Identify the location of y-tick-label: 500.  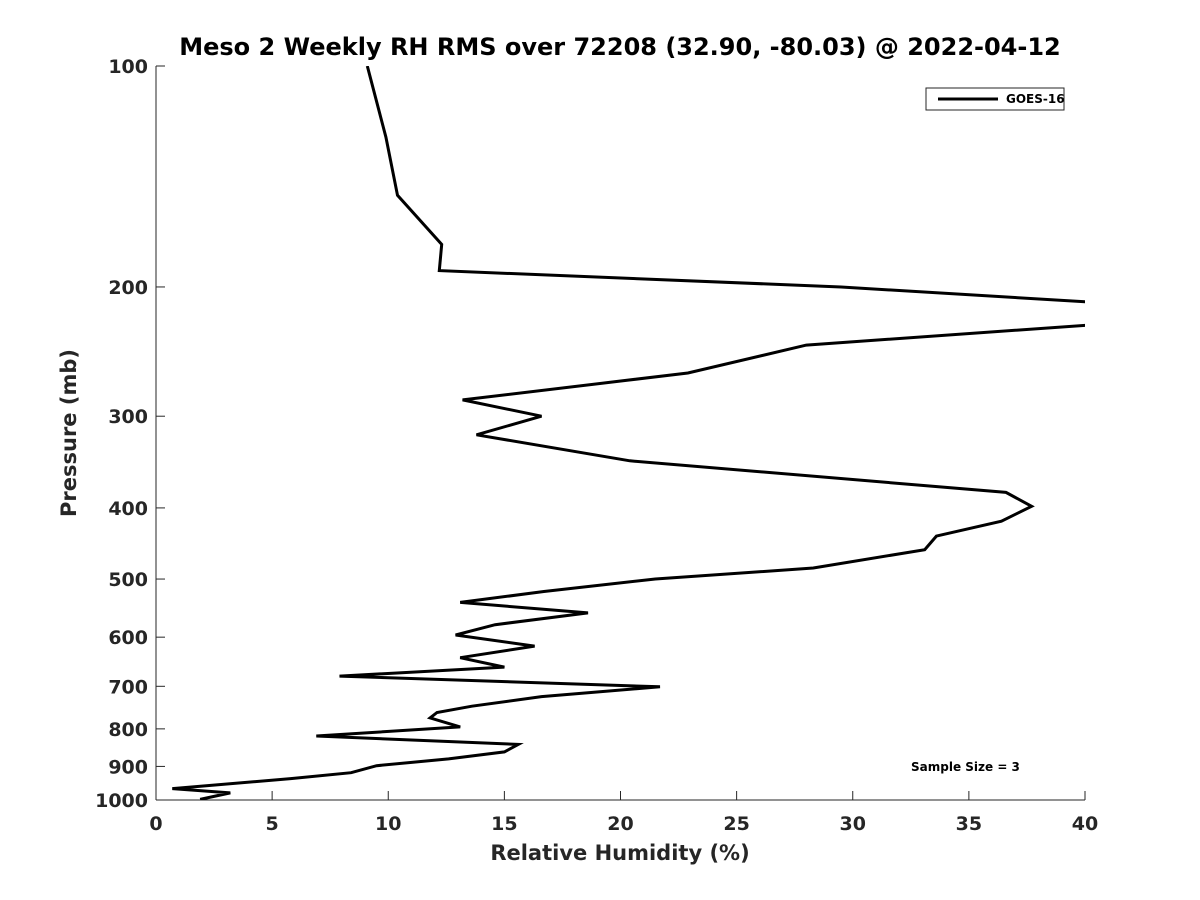
(128, 580).